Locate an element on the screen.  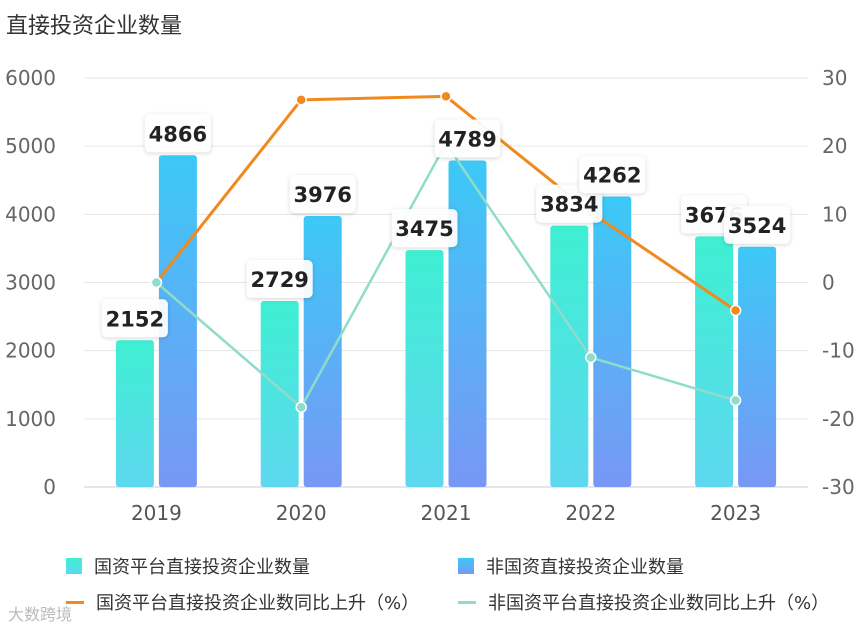
data-label: 3475 is located at coordinates (424, 228).